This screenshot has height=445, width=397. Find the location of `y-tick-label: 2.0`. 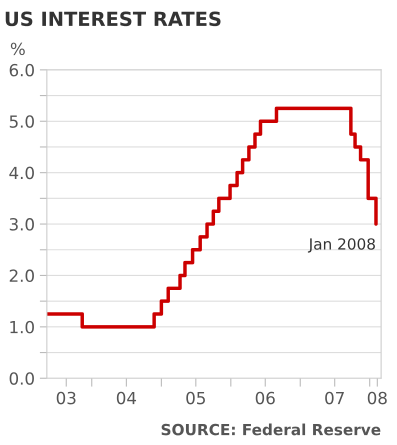

y-tick-label: 2.0 is located at coordinates (22, 275).